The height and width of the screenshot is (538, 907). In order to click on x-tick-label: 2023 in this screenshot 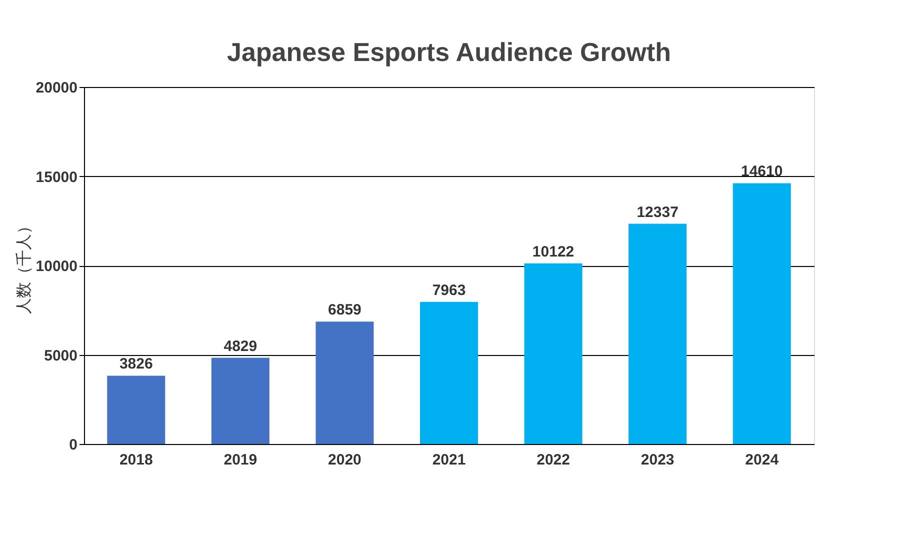, I will do `click(657, 460)`.